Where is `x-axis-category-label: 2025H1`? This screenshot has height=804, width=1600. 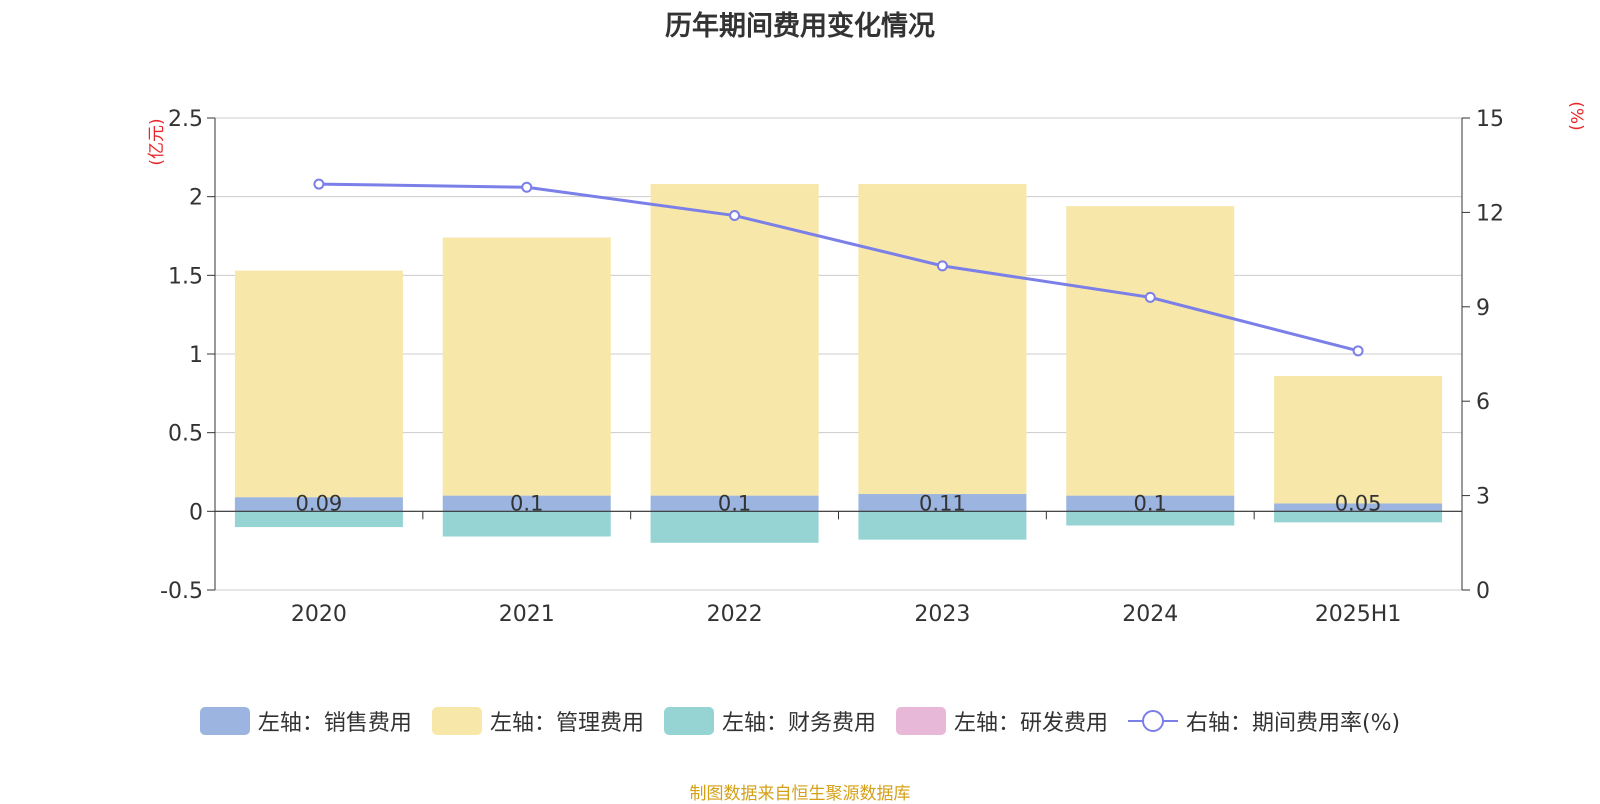 x-axis-category-label: 2025H1 is located at coordinates (1358, 614).